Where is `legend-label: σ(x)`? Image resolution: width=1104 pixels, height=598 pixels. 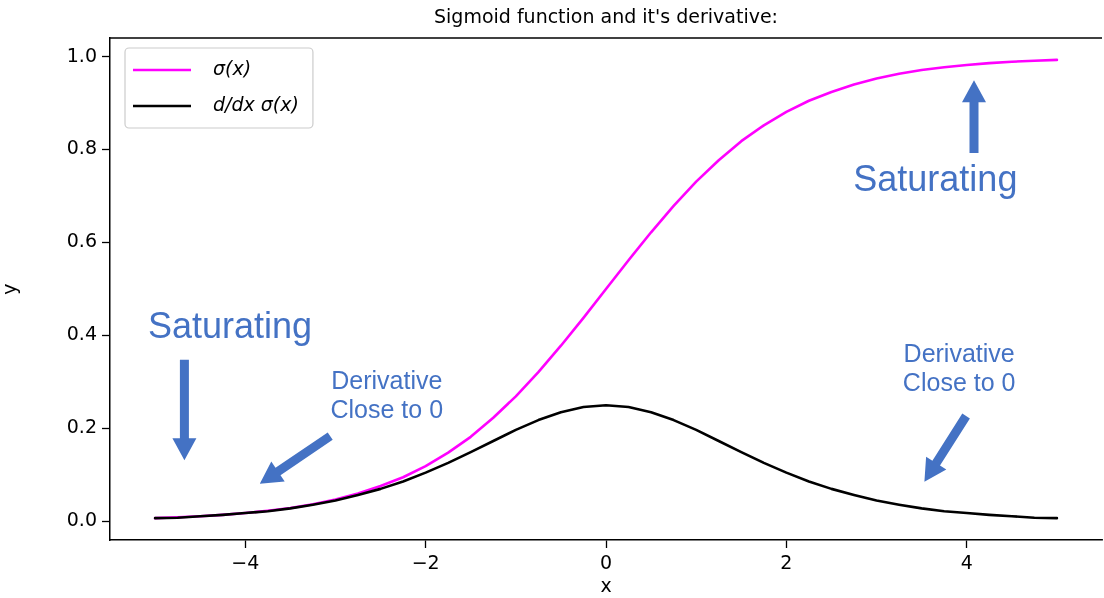
legend-label: σ(x) is located at coordinates (232, 67).